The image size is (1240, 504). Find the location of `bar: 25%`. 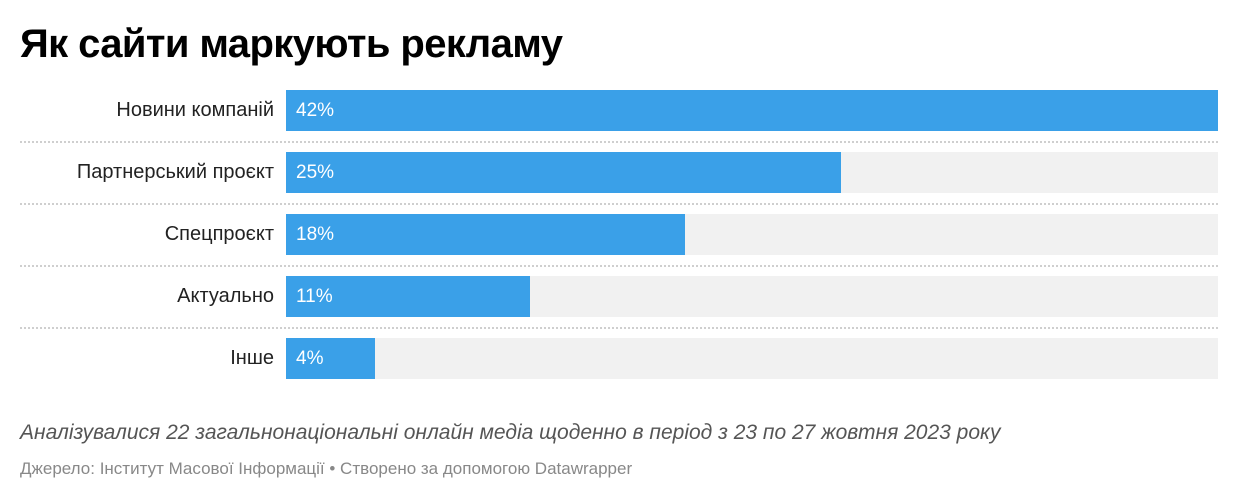

bar: 25% is located at coordinates (563, 172).